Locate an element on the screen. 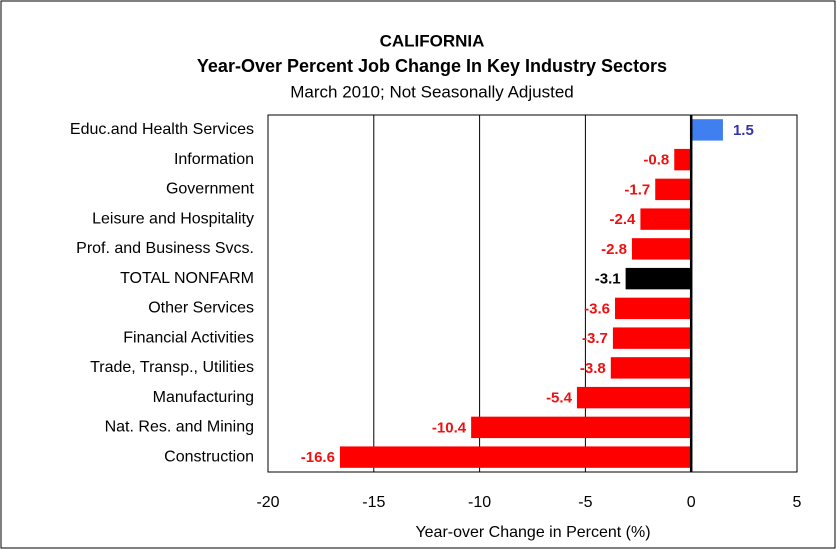 The image size is (837, 550). y-tick-label: Manufacturing is located at coordinates (203, 397).